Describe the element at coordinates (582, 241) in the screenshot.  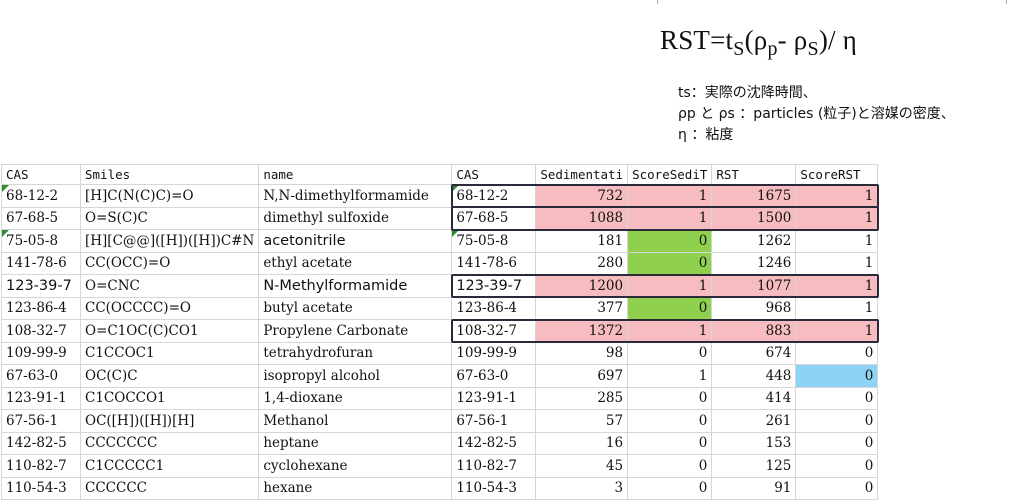
I see `cell-sedimentation: 181` at that location.